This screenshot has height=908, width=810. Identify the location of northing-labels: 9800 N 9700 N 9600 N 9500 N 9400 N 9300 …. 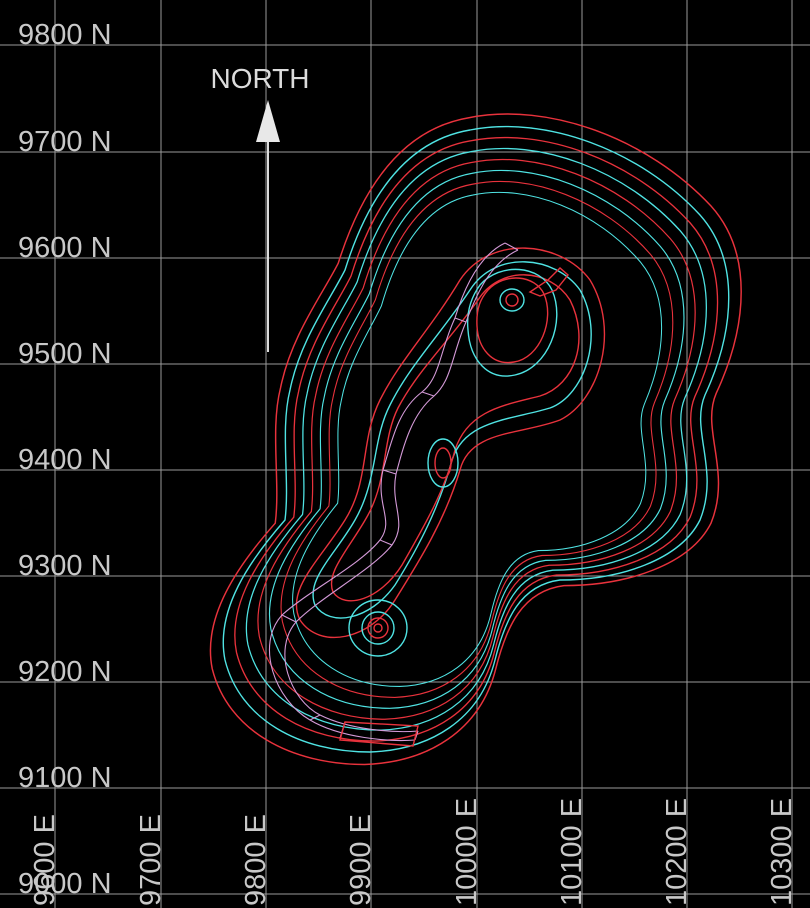
(65, 459).